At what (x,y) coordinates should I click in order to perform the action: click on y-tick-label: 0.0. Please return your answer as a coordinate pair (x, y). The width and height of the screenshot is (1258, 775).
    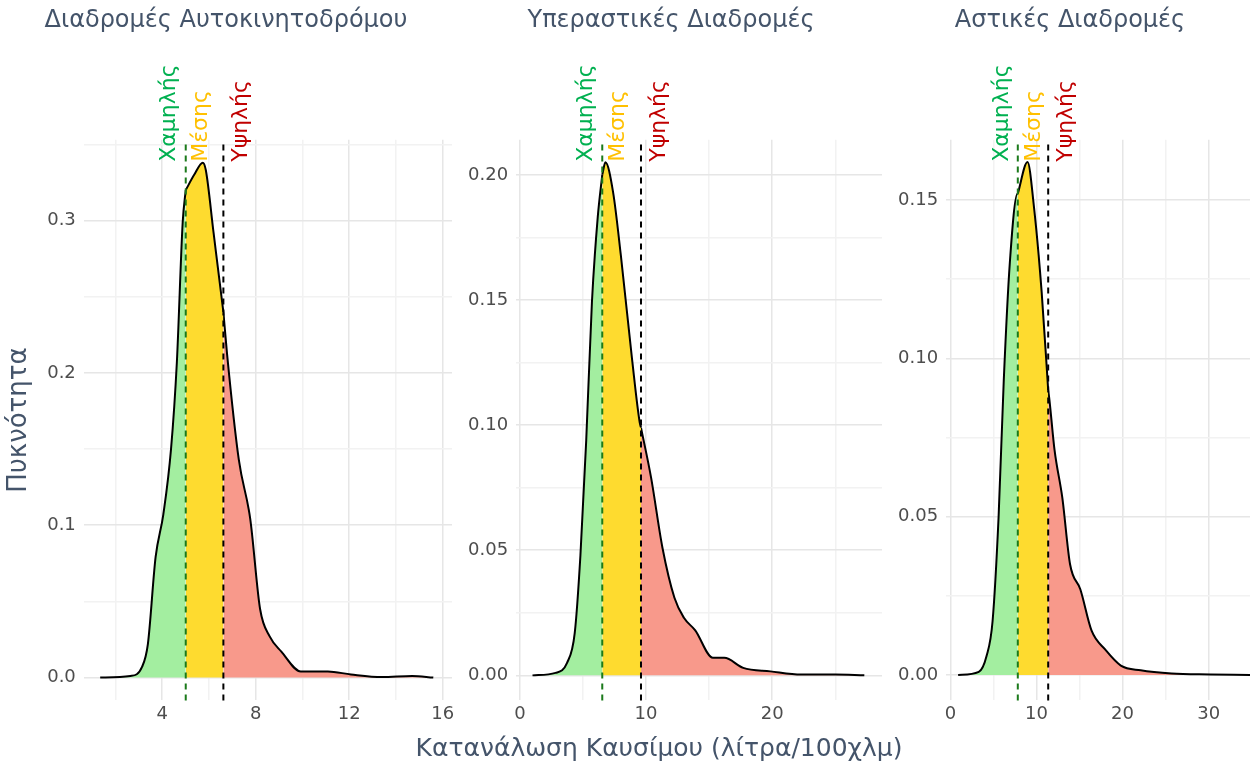
    Looking at the image, I should click on (61, 676).